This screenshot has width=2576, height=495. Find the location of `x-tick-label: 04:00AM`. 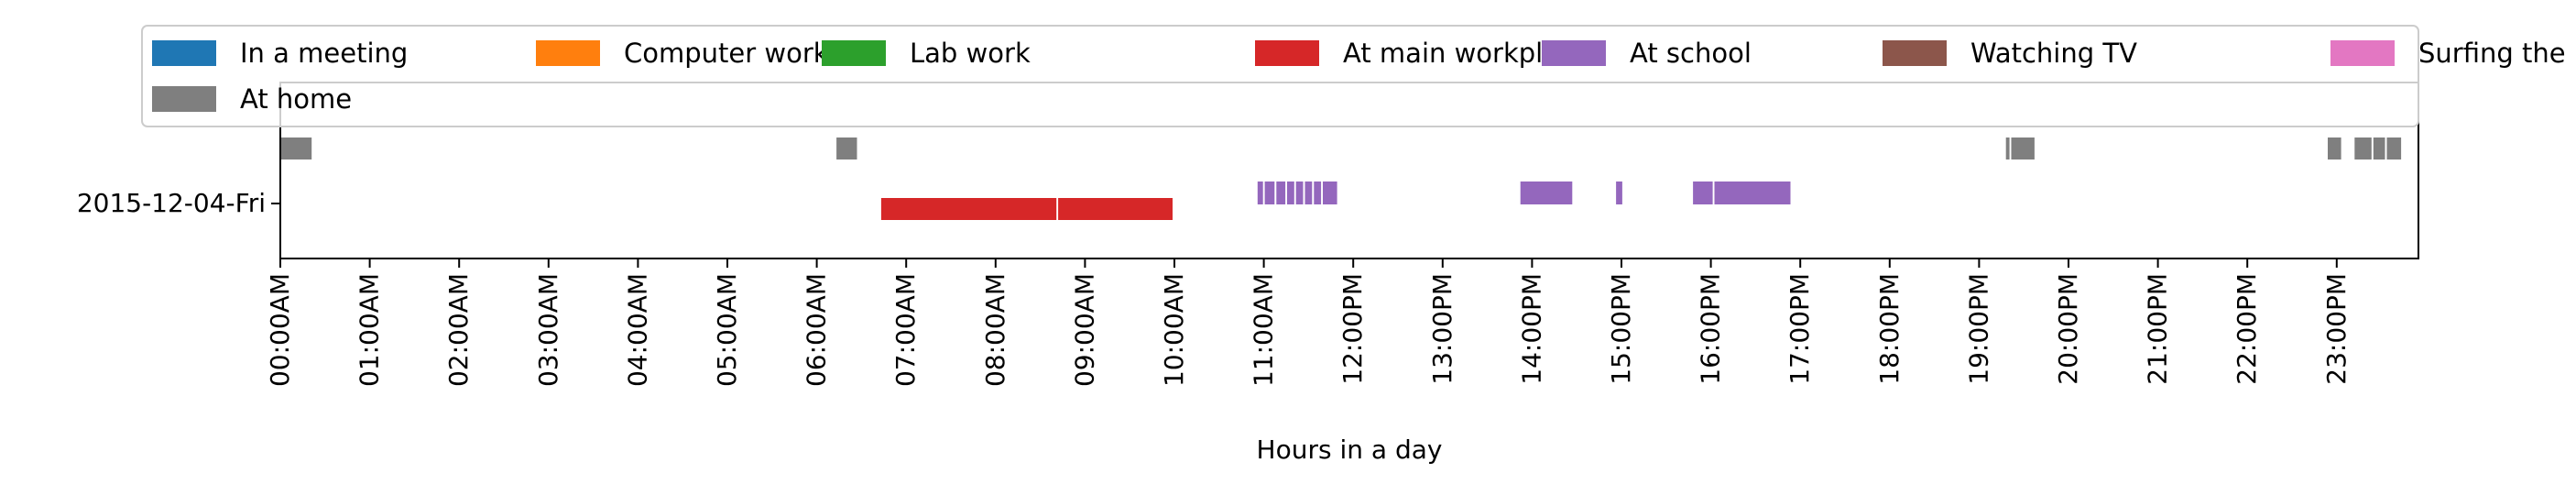

x-tick-label: 04:00AM is located at coordinates (637, 330).